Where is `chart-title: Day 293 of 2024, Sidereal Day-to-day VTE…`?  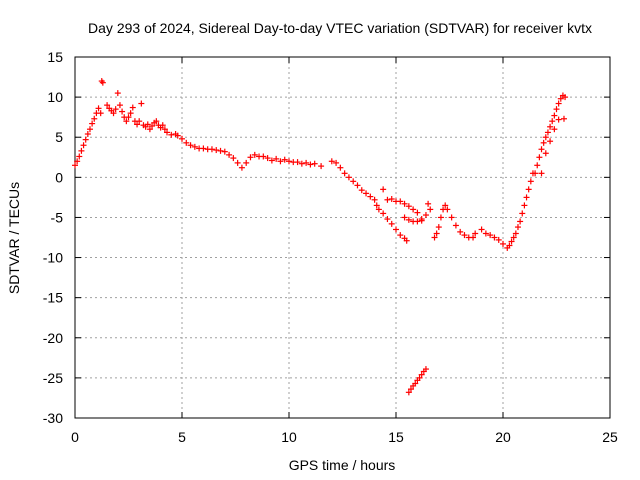 chart-title: Day 293 of 2024, Sidereal Day-to-day VTE… is located at coordinates (340, 28).